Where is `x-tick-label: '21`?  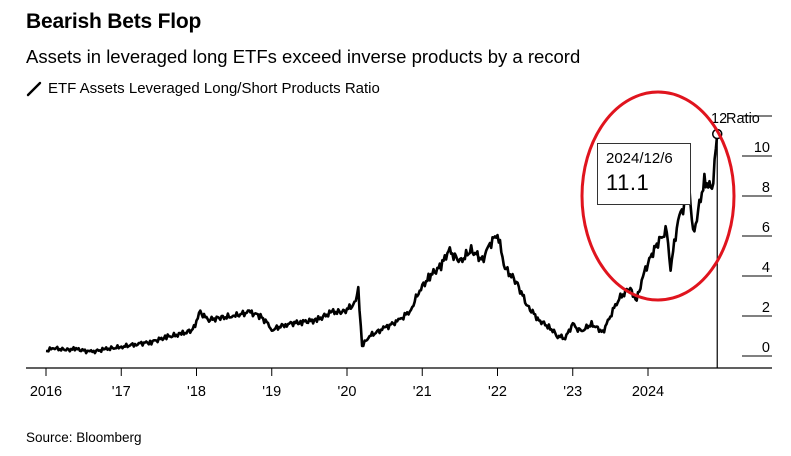
x-tick-label: '21 is located at coordinates (422, 392).